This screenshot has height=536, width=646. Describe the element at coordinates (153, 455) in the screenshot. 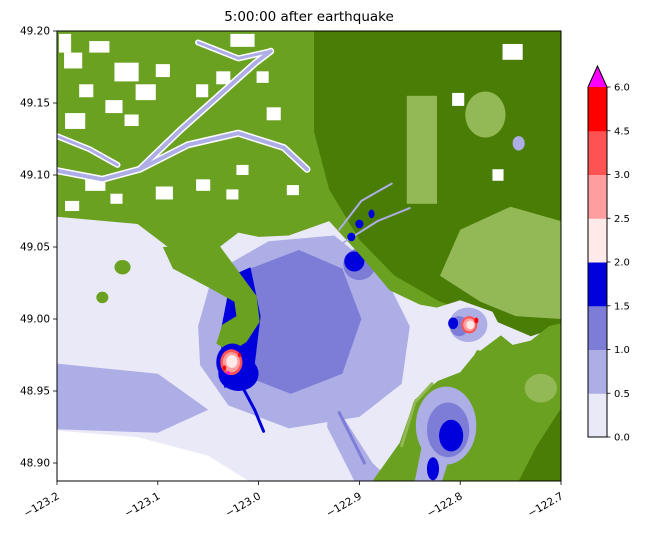

I see `dry-strait-sw` at that location.